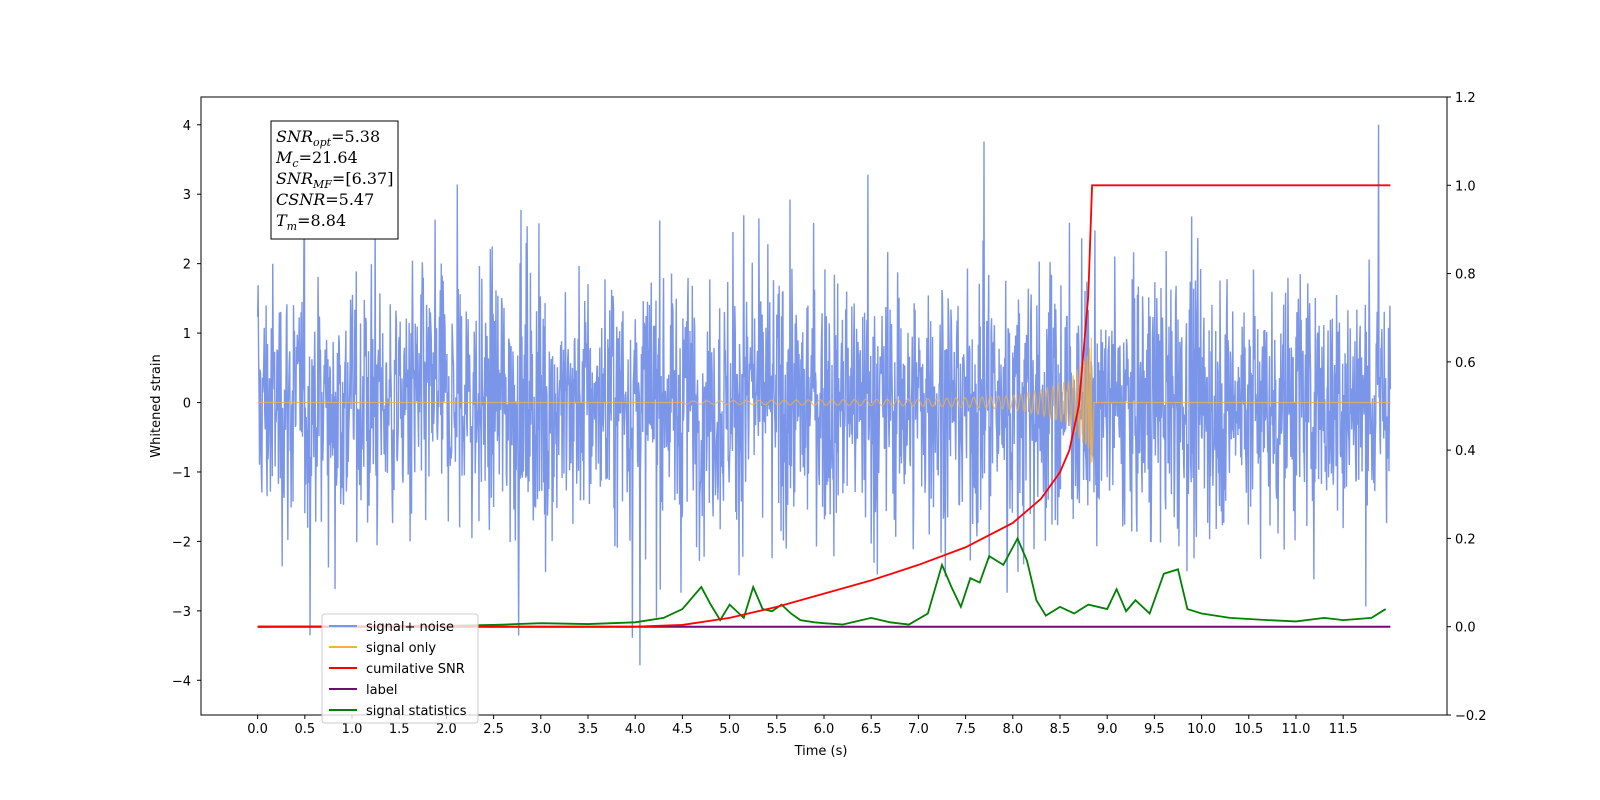 This screenshot has height=800, width=1600. I want to click on x-axis-title: Time (s), so click(821, 751).